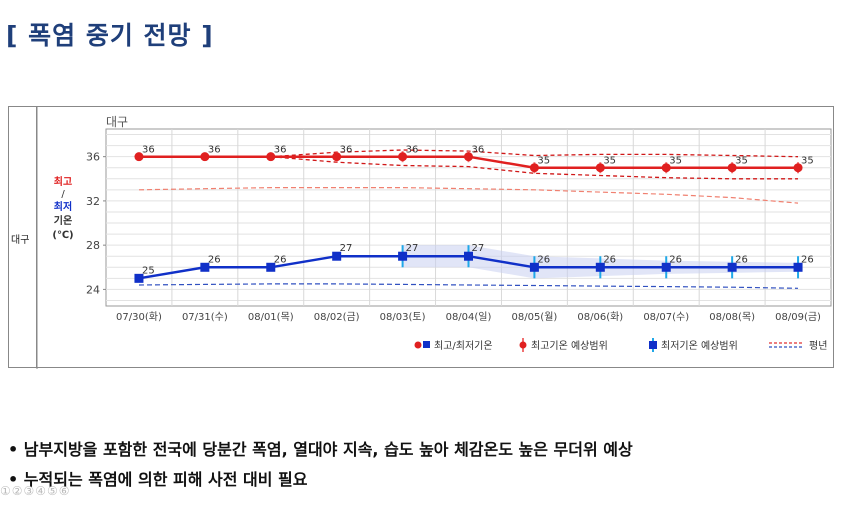 The image size is (845, 515). I want to click on ylabel-unit-1: 기온, so click(63, 220).